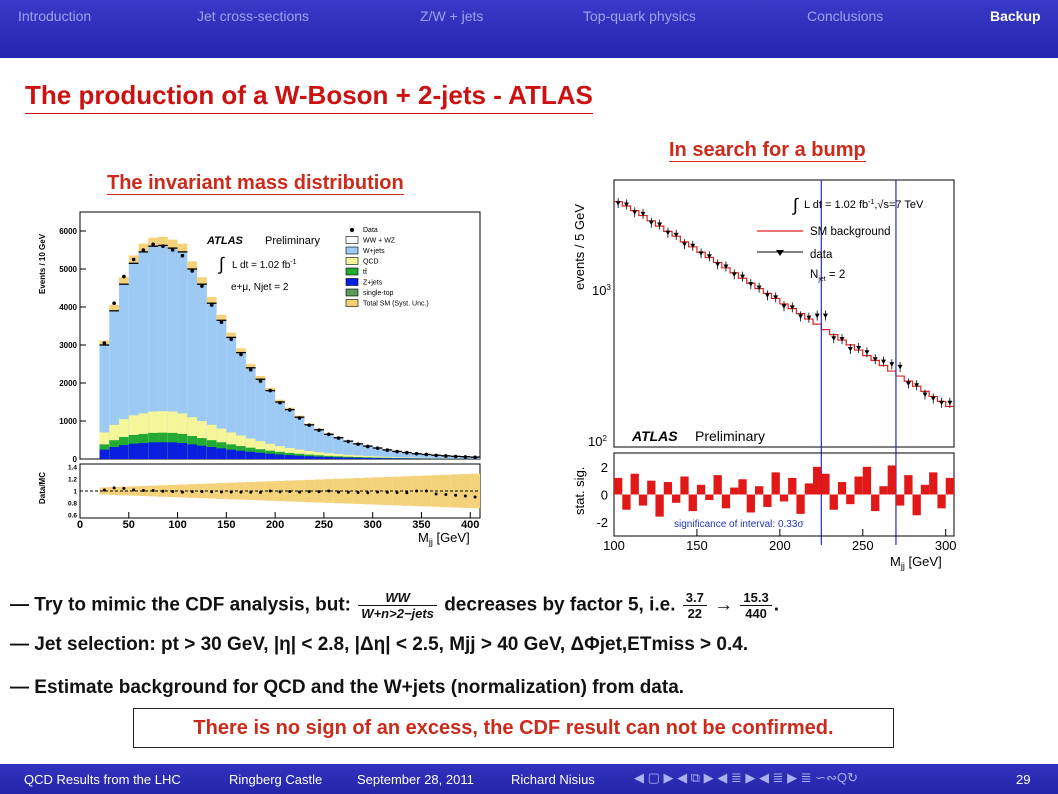  What do you see at coordinates (55, 16) in the screenshot?
I see `nav-introduction: Introduction` at bounding box center [55, 16].